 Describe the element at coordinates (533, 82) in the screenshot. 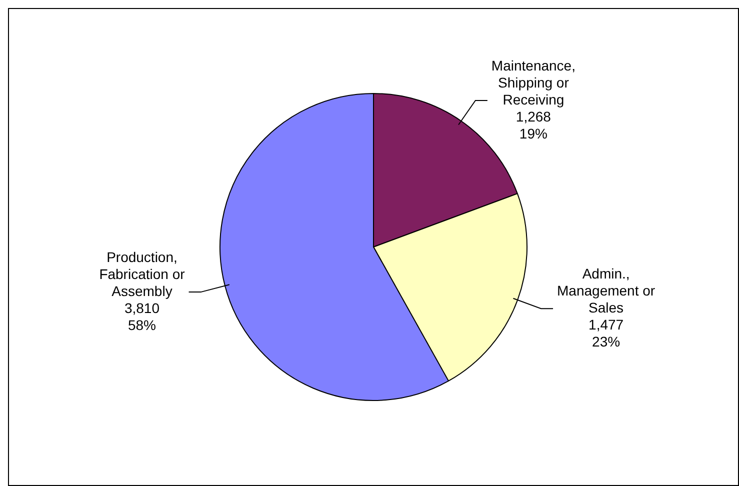

I see `slice-label: Maintenance, Shipping or Receiving` at that location.